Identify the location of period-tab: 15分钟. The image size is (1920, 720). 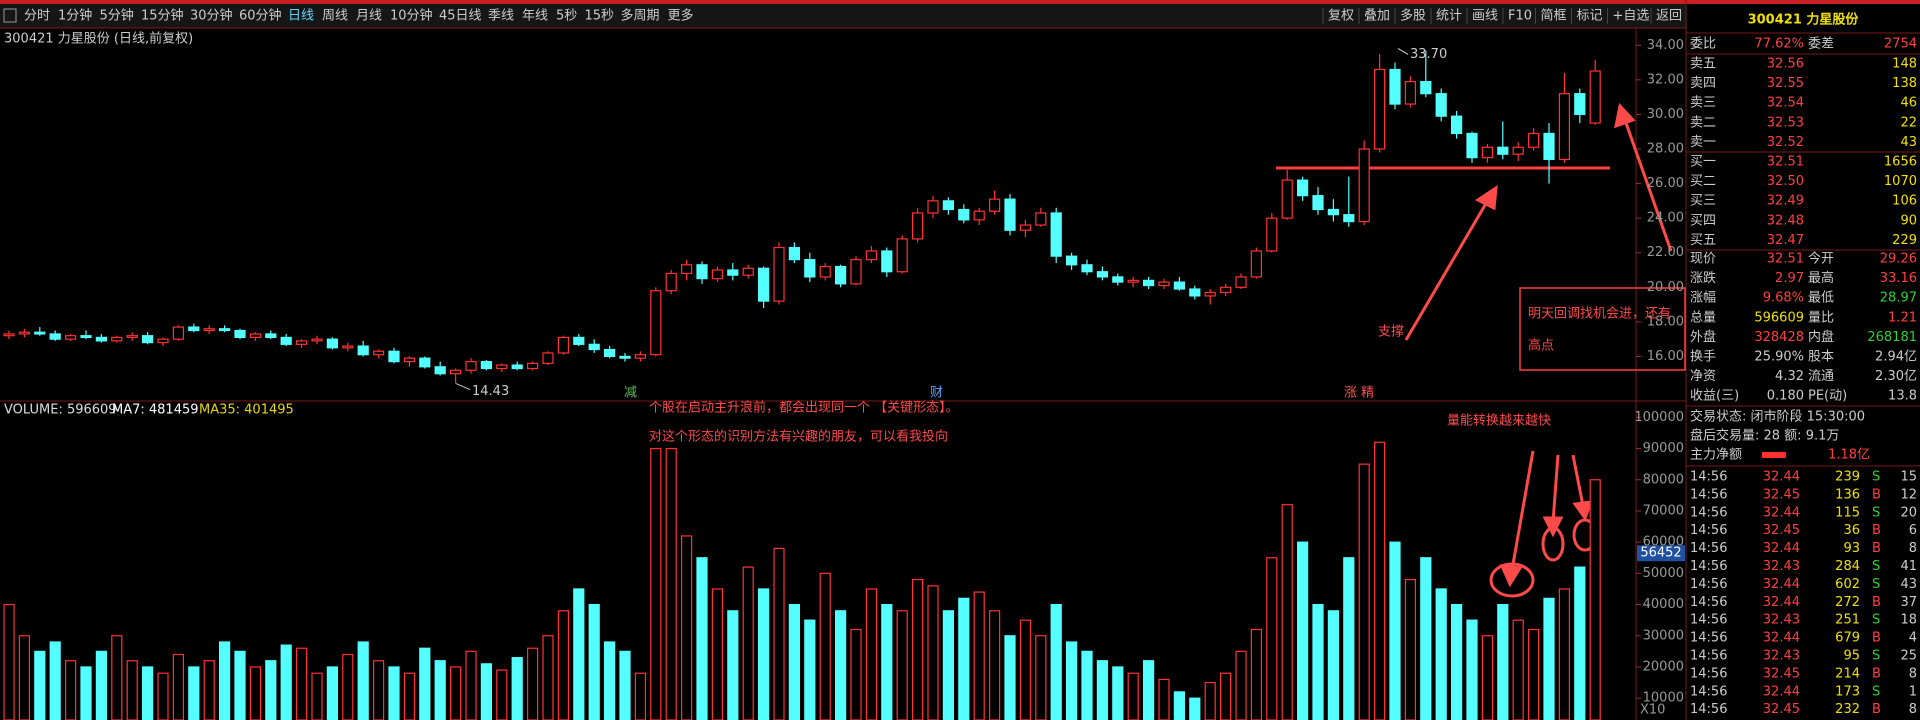
(162, 16).